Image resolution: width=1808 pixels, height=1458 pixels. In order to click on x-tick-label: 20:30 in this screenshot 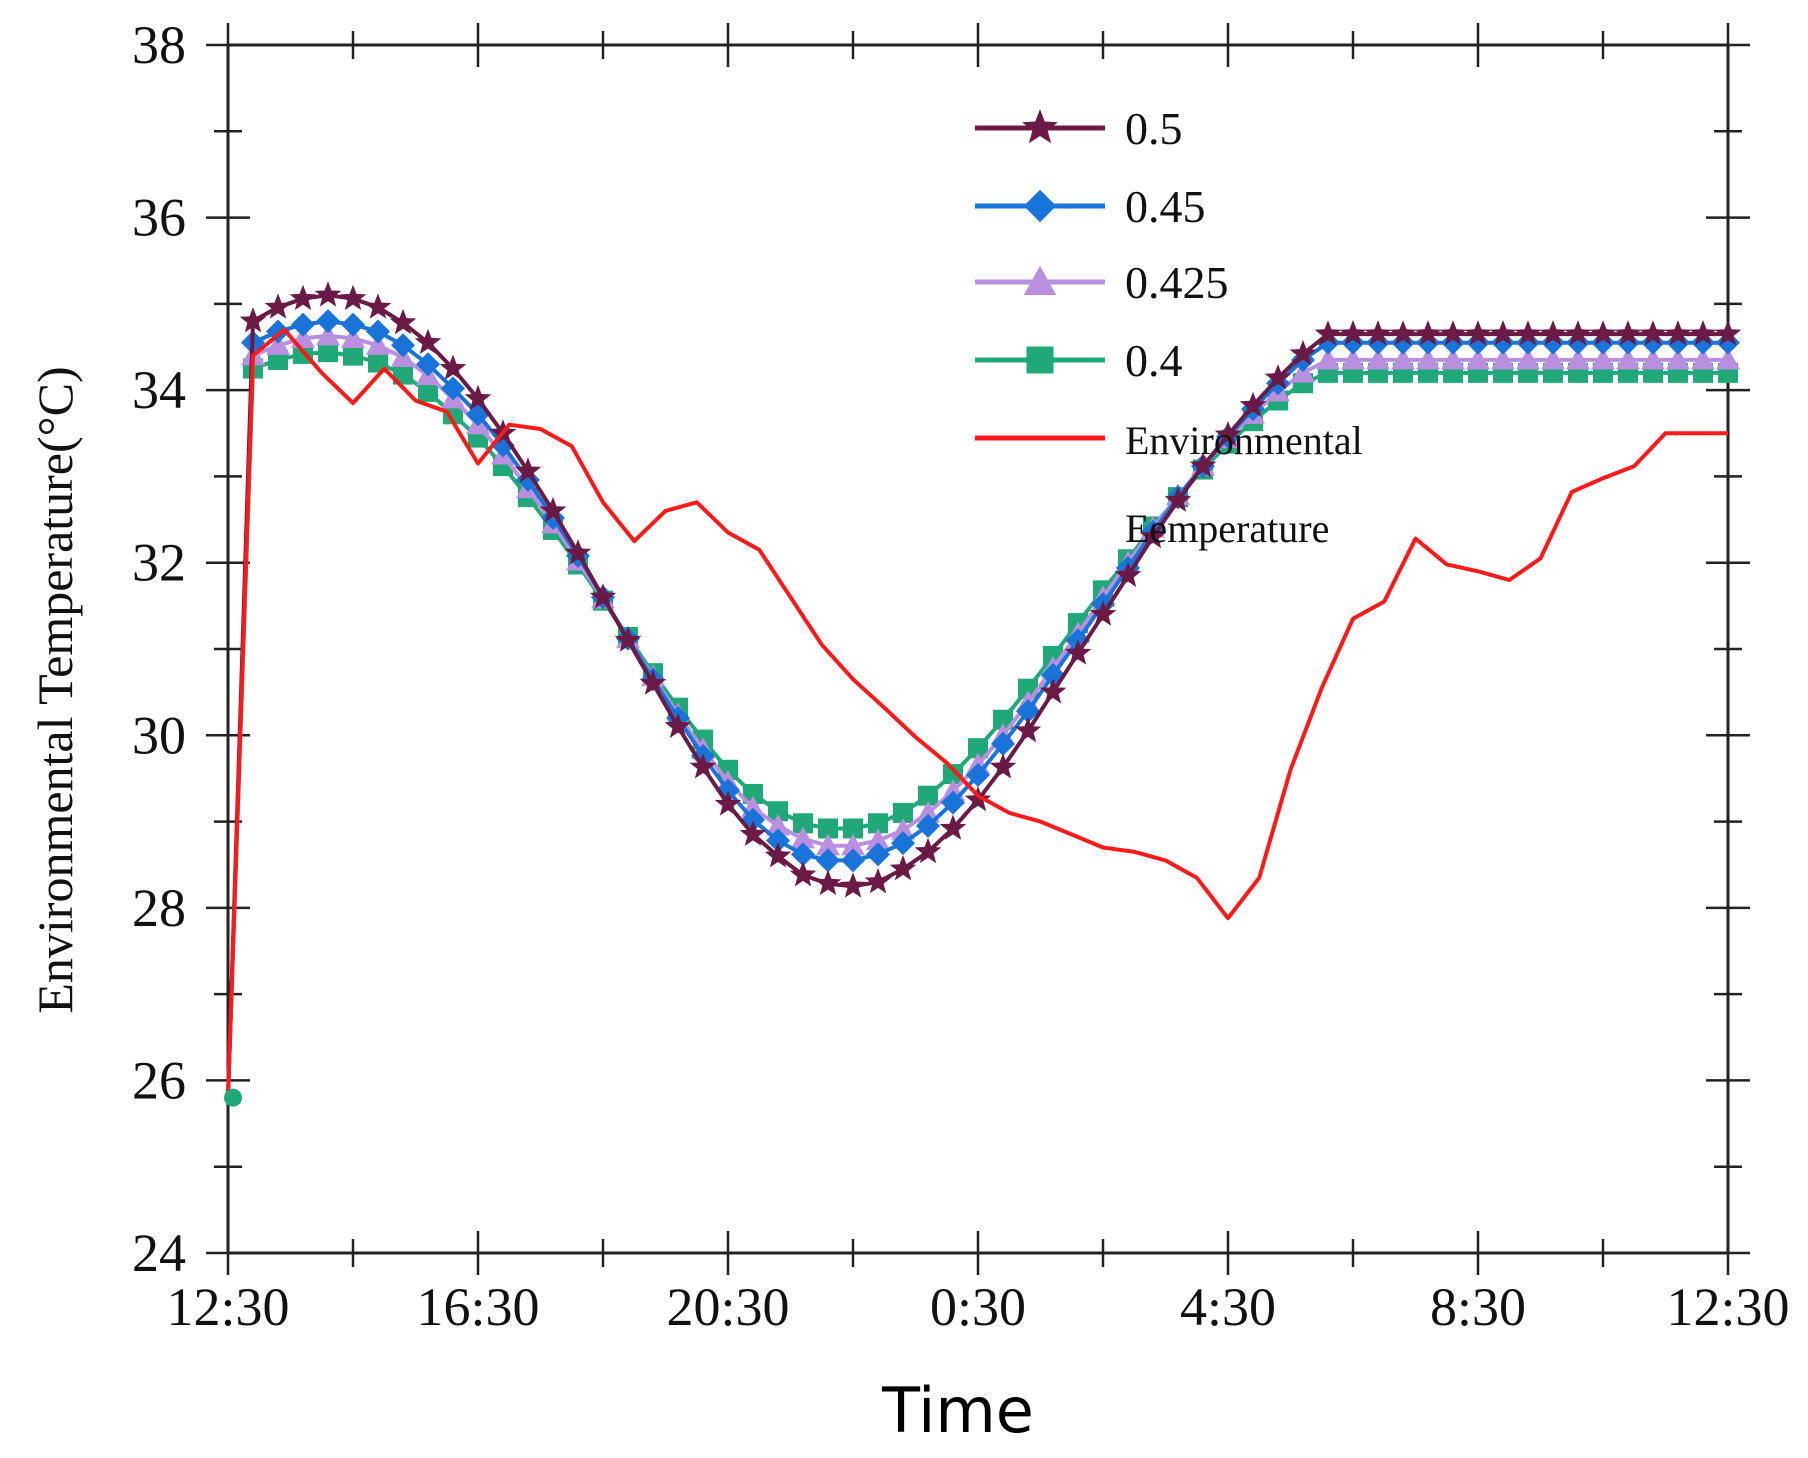, I will do `click(727, 1307)`.